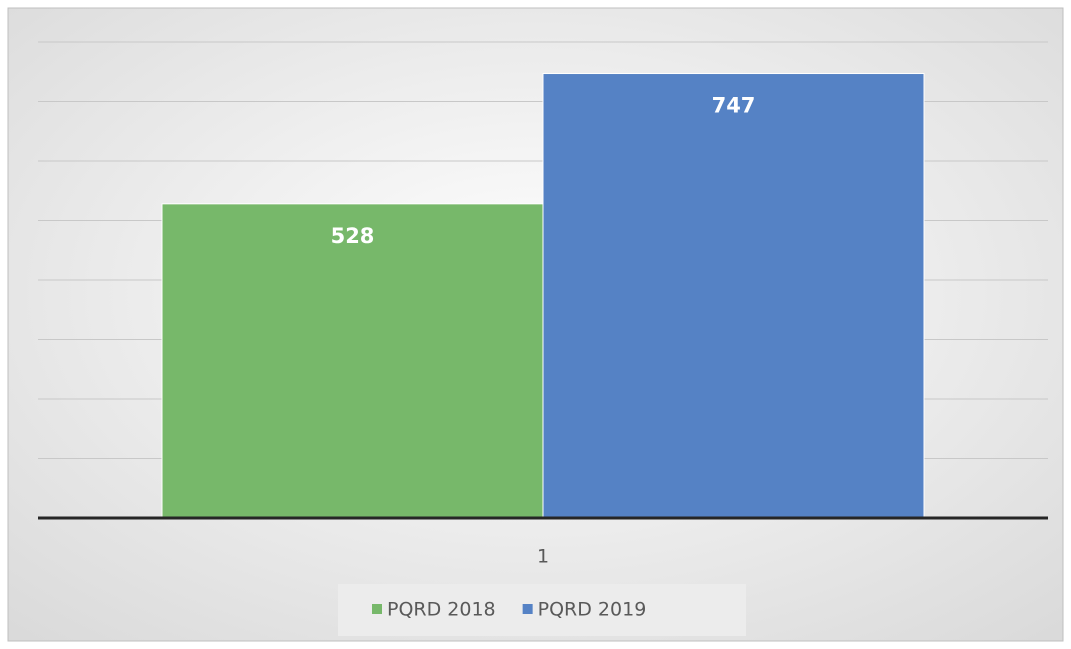 This screenshot has height=649, width=1071. Describe the element at coordinates (543, 557) in the screenshot. I see `x-tick-label: 1` at that location.